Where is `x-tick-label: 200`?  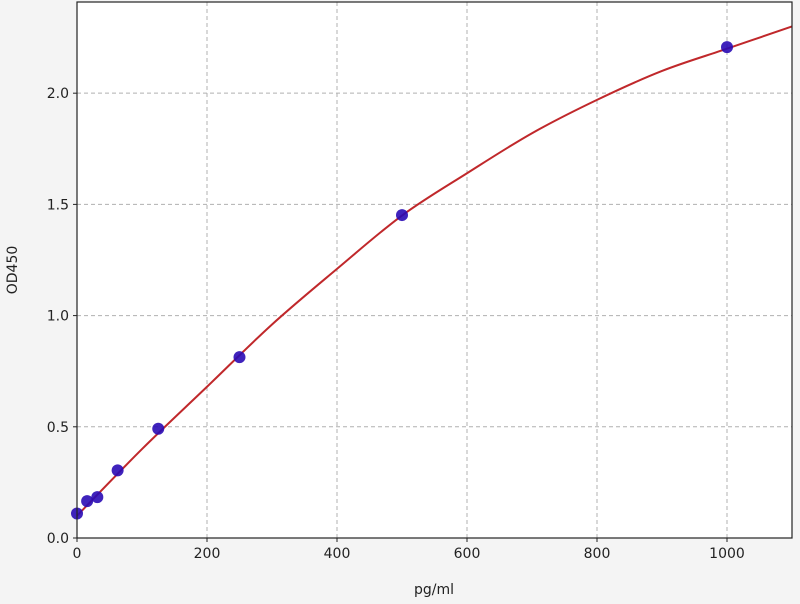
x-tick-label: 200 is located at coordinates (207, 554).